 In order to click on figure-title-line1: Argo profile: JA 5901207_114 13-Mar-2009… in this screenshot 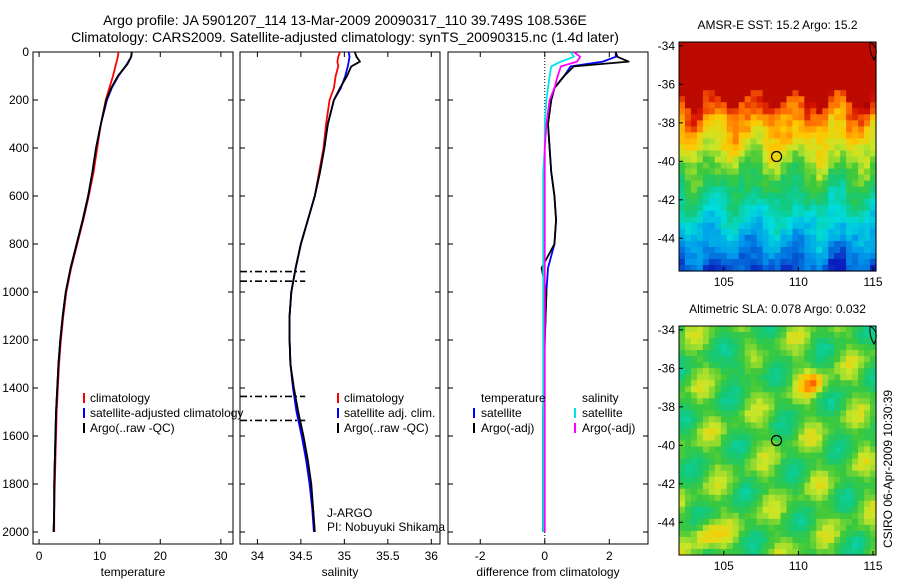, I will do `click(345, 20)`.